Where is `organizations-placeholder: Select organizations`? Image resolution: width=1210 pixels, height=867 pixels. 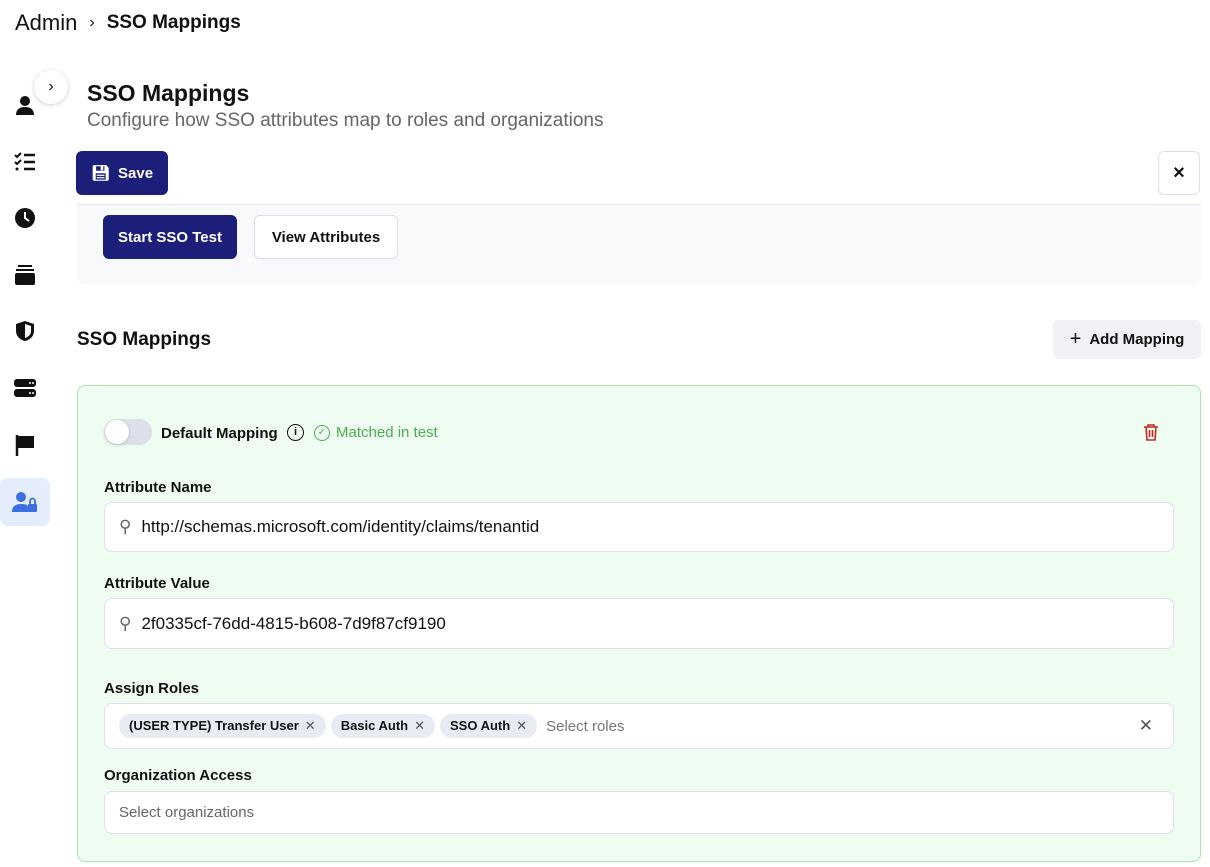
organizations-placeholder: Select organizations is located at coordinates (187, 812).